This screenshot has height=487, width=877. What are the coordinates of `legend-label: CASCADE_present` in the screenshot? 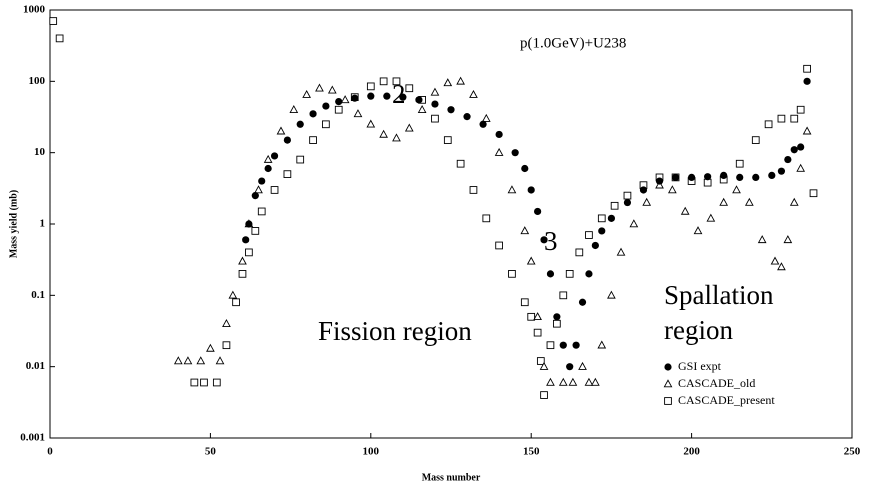 It's located at (726, 400).